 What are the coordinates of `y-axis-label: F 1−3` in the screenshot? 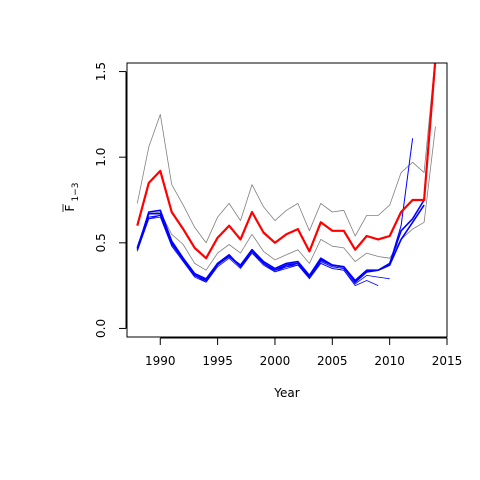 It's located at (71, 197).